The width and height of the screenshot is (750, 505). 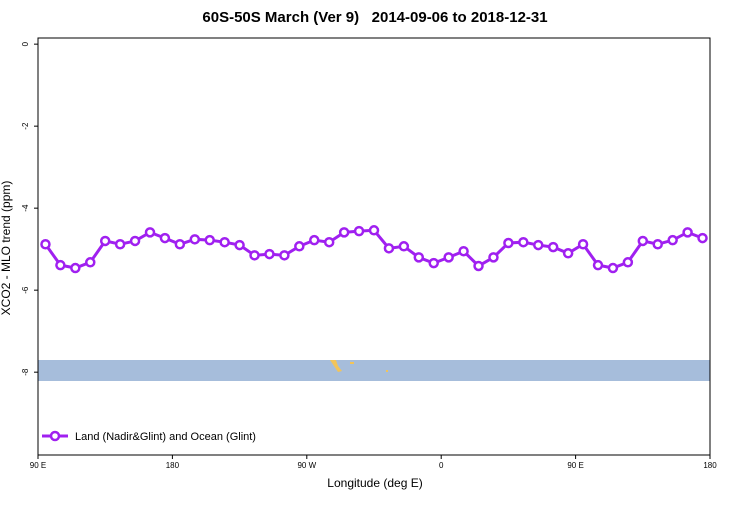 What do you see at coordinates (306, 465) in the screenshot?
I see `x-tick-label: 90 W` at bounding box center [306, 465].